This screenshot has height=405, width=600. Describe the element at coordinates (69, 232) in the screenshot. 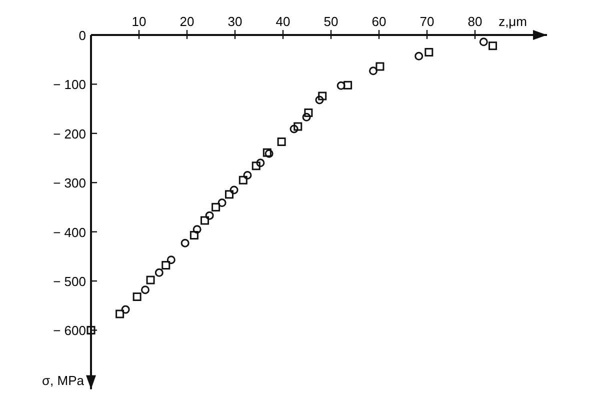

I see `y-tick-label: − 400` at that location.